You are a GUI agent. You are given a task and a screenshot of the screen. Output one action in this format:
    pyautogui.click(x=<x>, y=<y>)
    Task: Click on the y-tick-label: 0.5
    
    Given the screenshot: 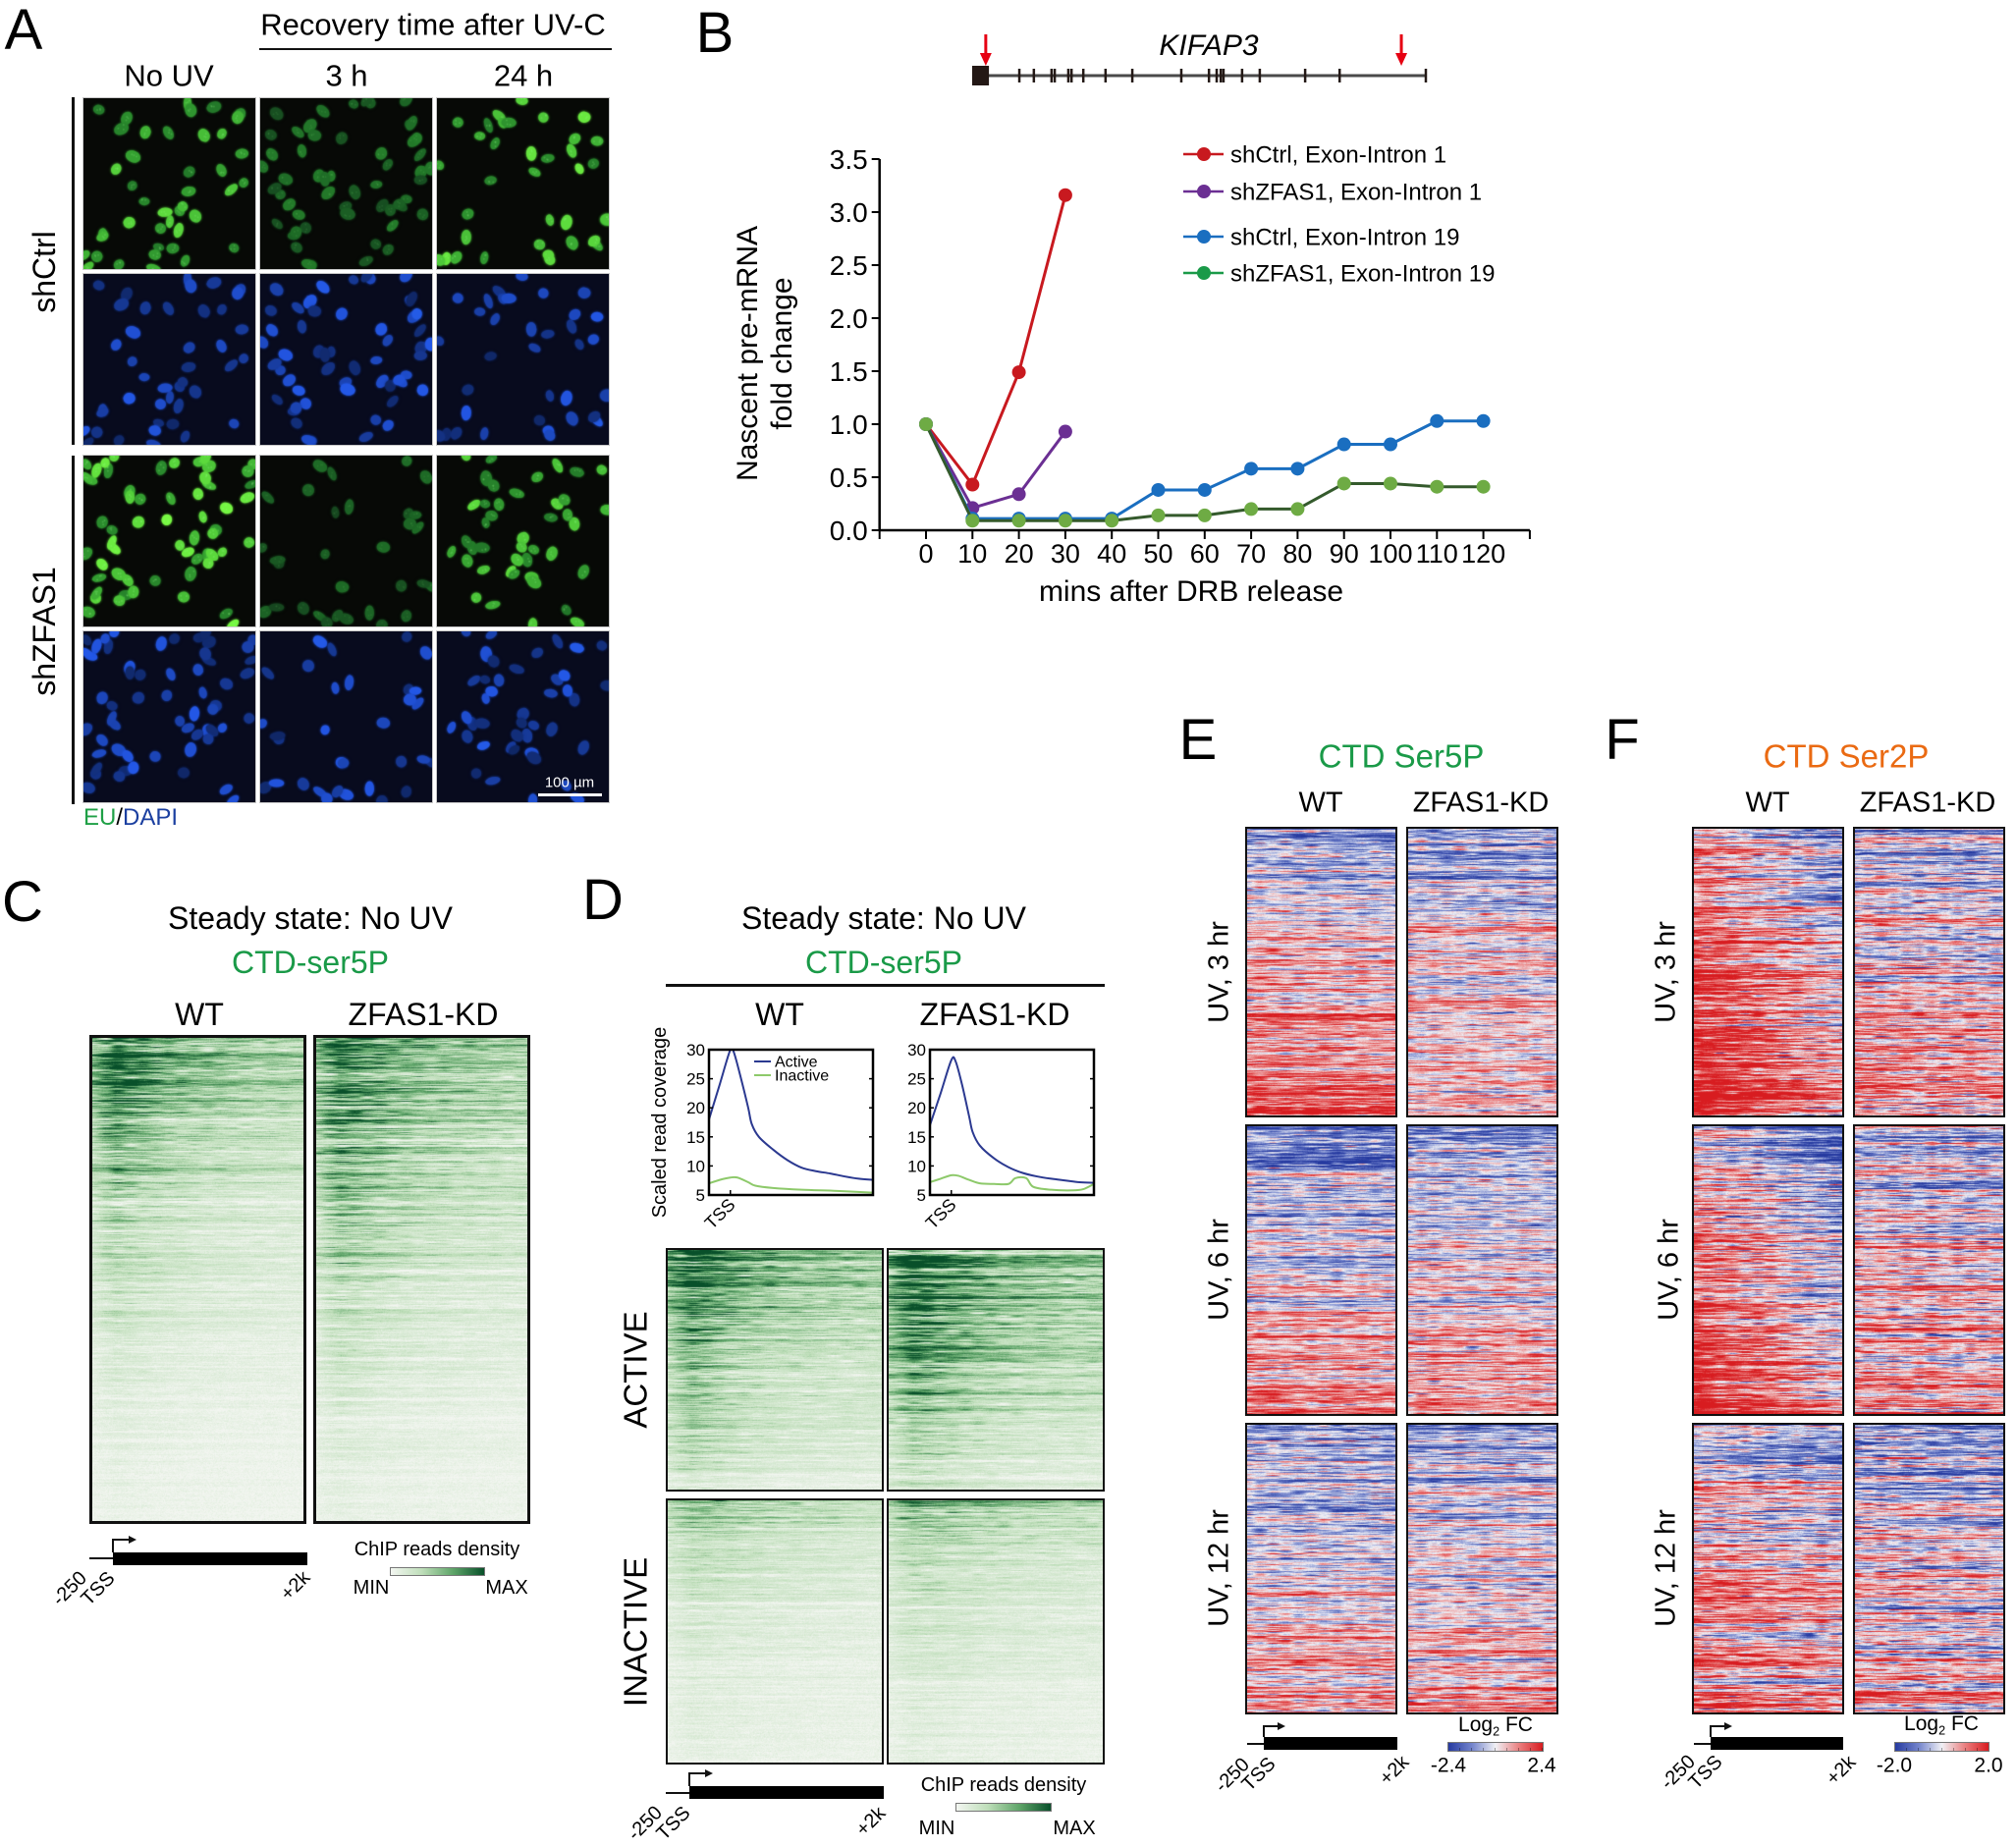 What is the action you would take?
    pyautogui.click(x=849, y=477)
    